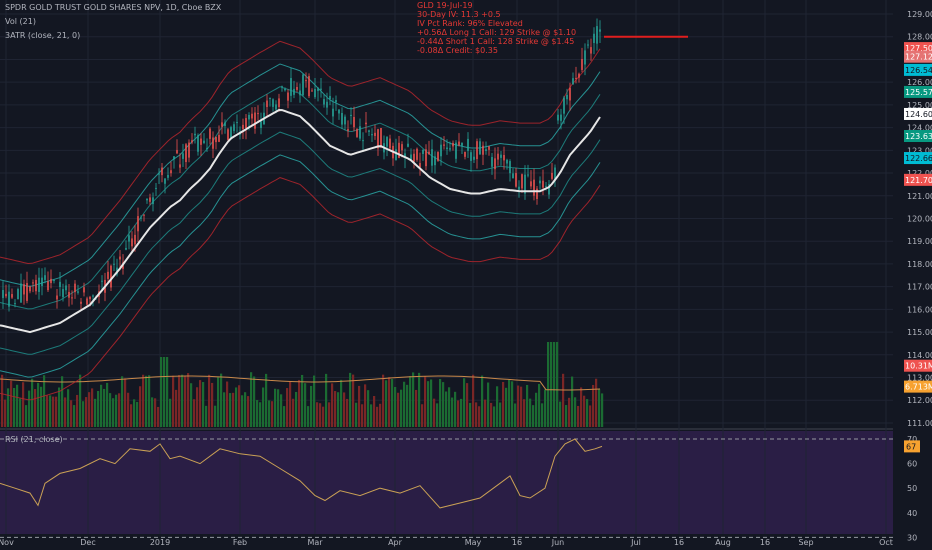  What do you see at coordinates (805, 542) in the screenshot?
I see `x-tick-label: Sep` at bounding box center [805, 542].